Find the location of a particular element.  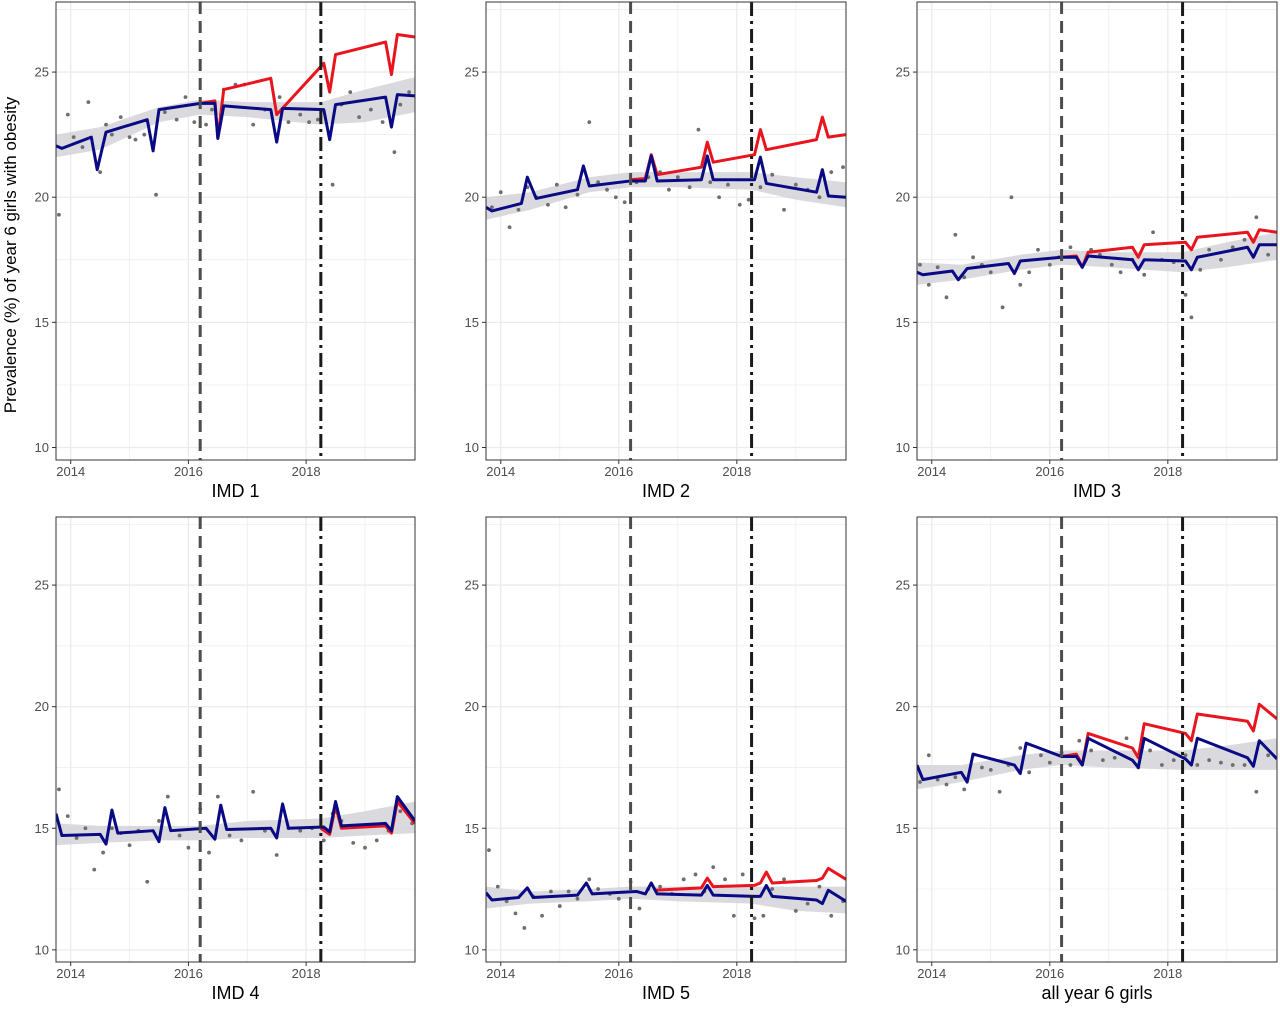

chart-panel-2: 10 15 20 25 2014 2016 2018 IMD 2 is located at coordinates (656, 251).